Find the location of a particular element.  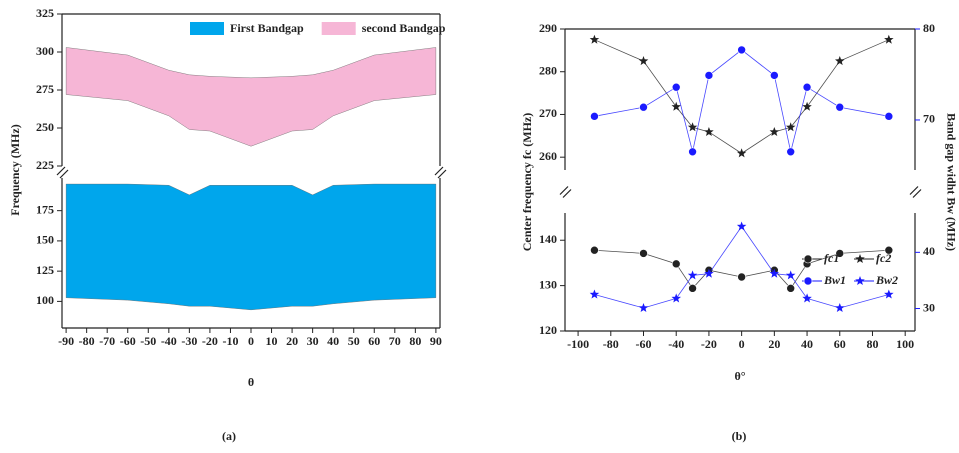

y-tick-label: 100 is located at coordinates (45, 300).